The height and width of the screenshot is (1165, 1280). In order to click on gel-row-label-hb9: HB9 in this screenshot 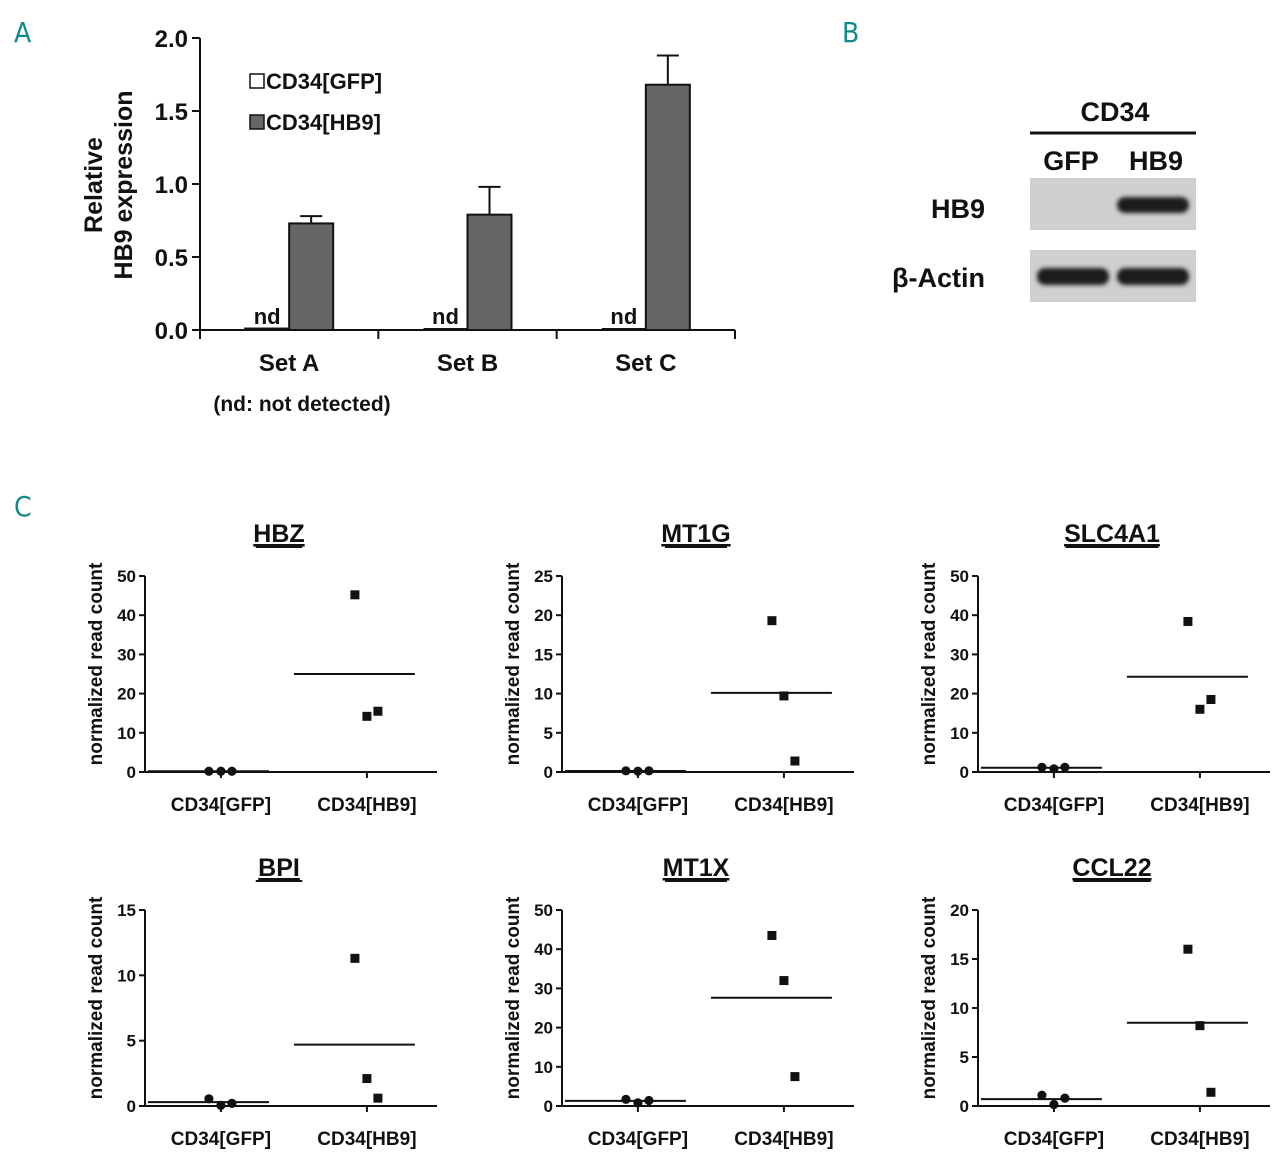, I will do `click(958, 209)`.